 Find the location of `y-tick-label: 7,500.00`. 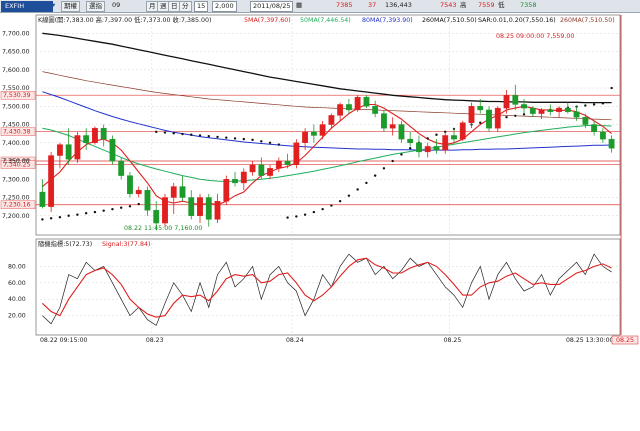

y-tick-label: 7,500.00 is located at coordinates (16, 106).